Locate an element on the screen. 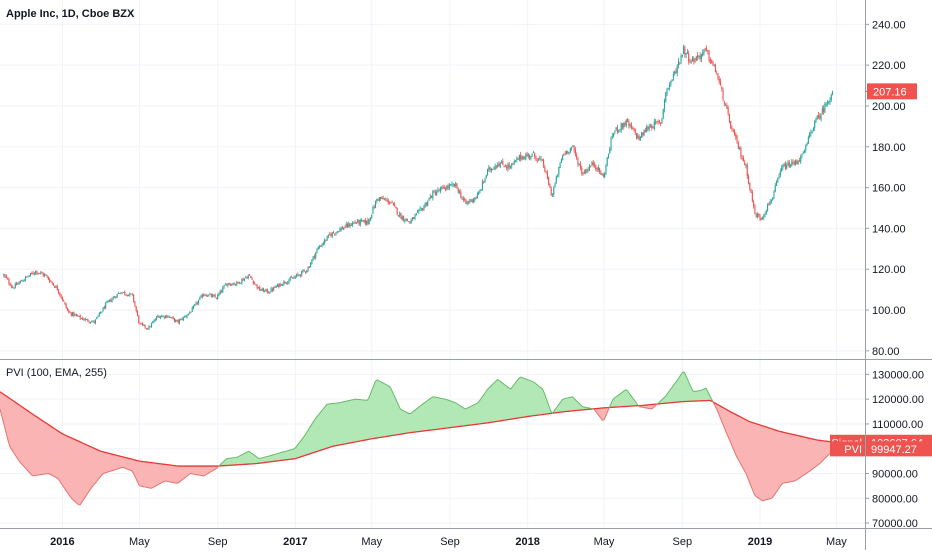 The image size is (932, 555). series-name-label: PVI is located at coordinates (853, 450).